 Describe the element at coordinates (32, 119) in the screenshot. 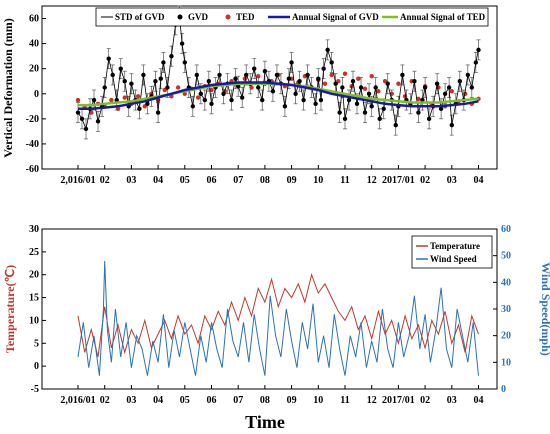

I see `top-y-tick-label: -20` at that location.